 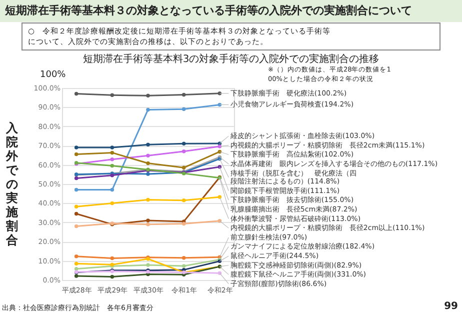 I want to click on text: 入院外での実施割合, so click(x=12, y=184).